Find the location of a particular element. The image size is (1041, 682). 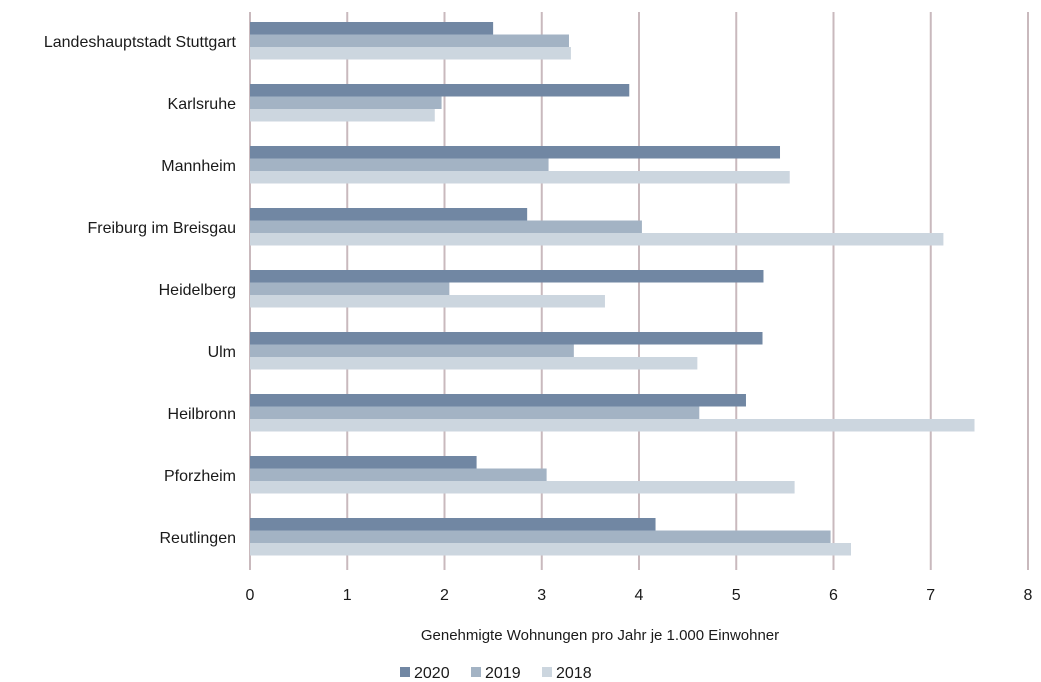

x-tick-label-8: 8 is located at coordinates (1028, 595).